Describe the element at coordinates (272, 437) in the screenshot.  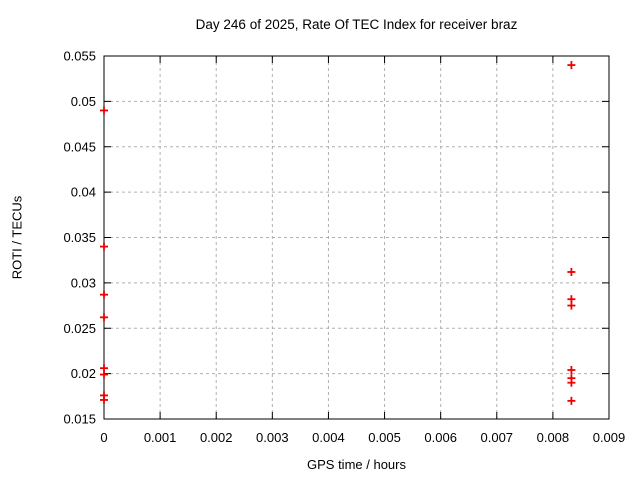
I see `x-tick-label: 0.003` at that location.